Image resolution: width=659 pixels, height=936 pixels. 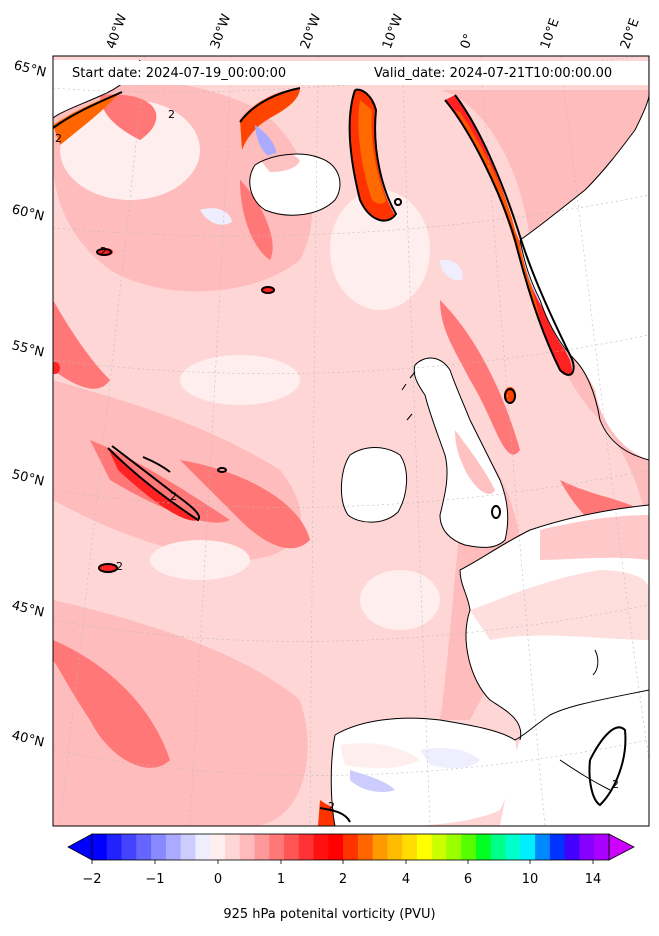 I want to click on colorbar-tick-label: 1, so click(x=281, y=879).